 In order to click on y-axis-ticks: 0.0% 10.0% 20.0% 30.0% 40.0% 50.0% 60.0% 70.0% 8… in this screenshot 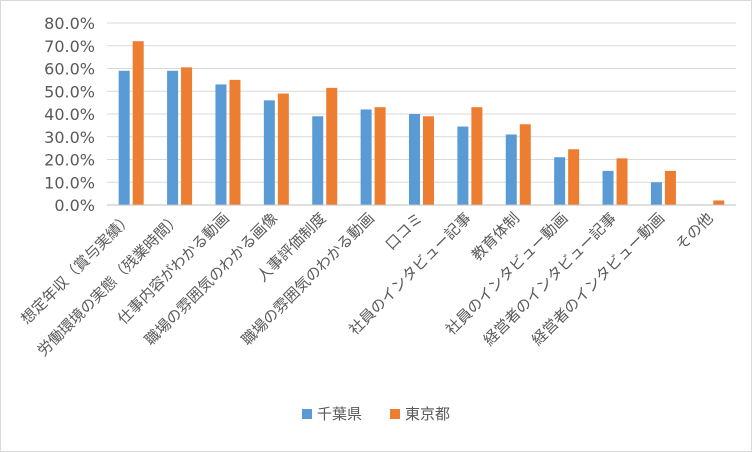, I will do `click(69, 114)`.